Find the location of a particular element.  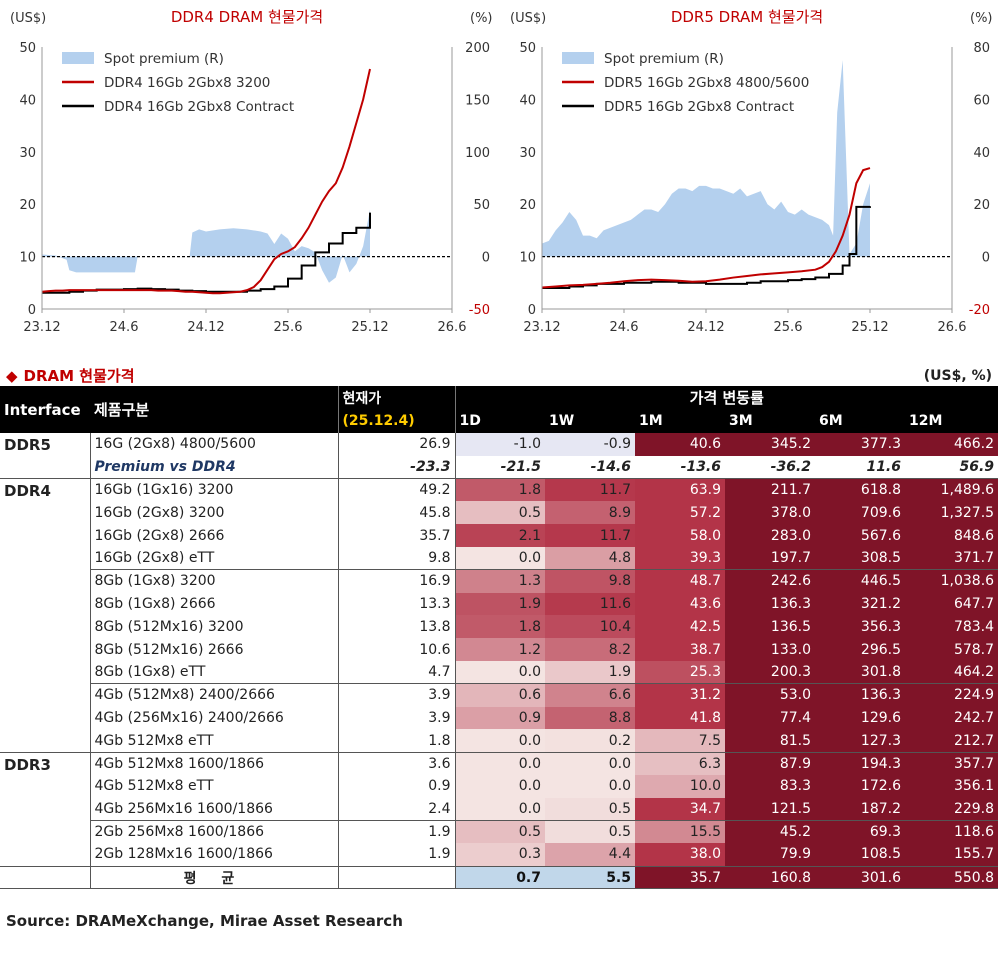

change-cell: 58.0 is located at coordinates (680, 535).